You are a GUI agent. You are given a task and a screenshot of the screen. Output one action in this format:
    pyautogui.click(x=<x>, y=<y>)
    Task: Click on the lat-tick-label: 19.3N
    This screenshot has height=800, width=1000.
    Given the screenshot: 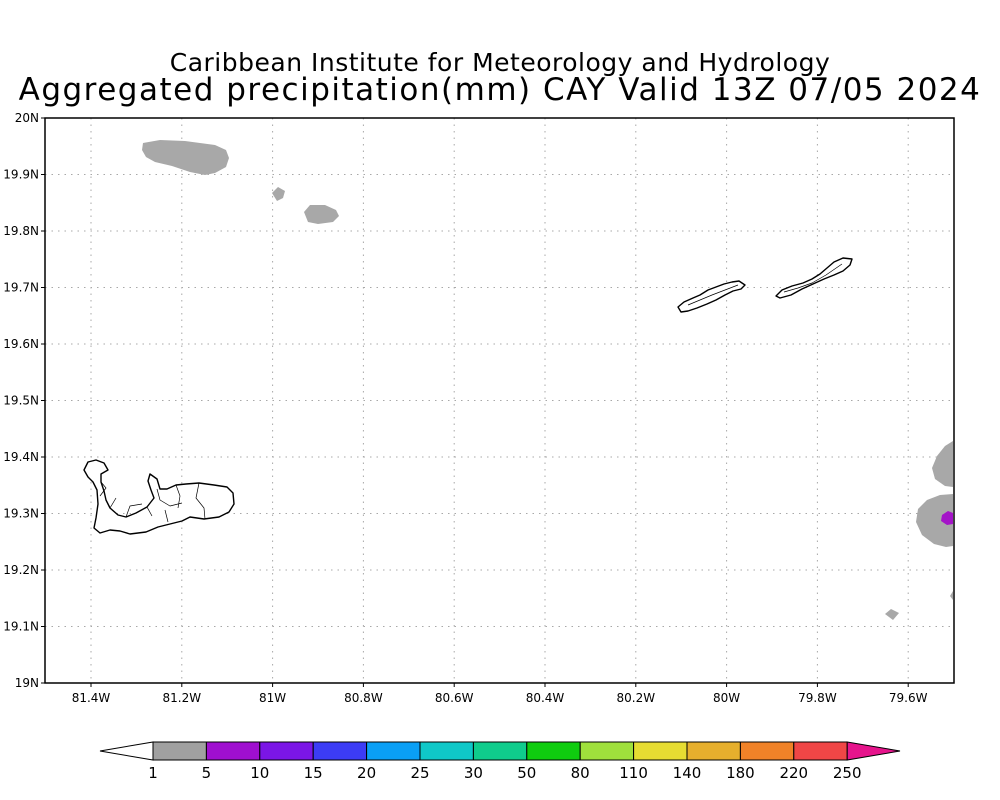 What is the action you would take?
    pyautogui.click(x=21, y=514)
    